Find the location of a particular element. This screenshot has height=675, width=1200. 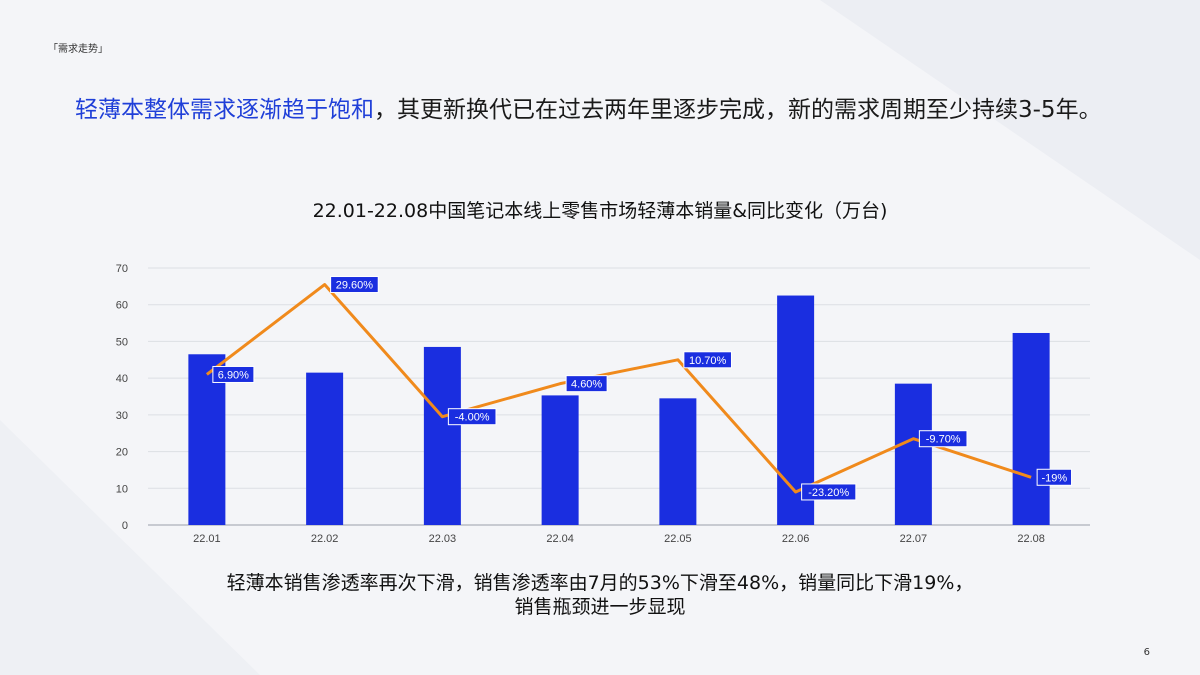

data-label: 4.60% is located at coordinates (586, 385).